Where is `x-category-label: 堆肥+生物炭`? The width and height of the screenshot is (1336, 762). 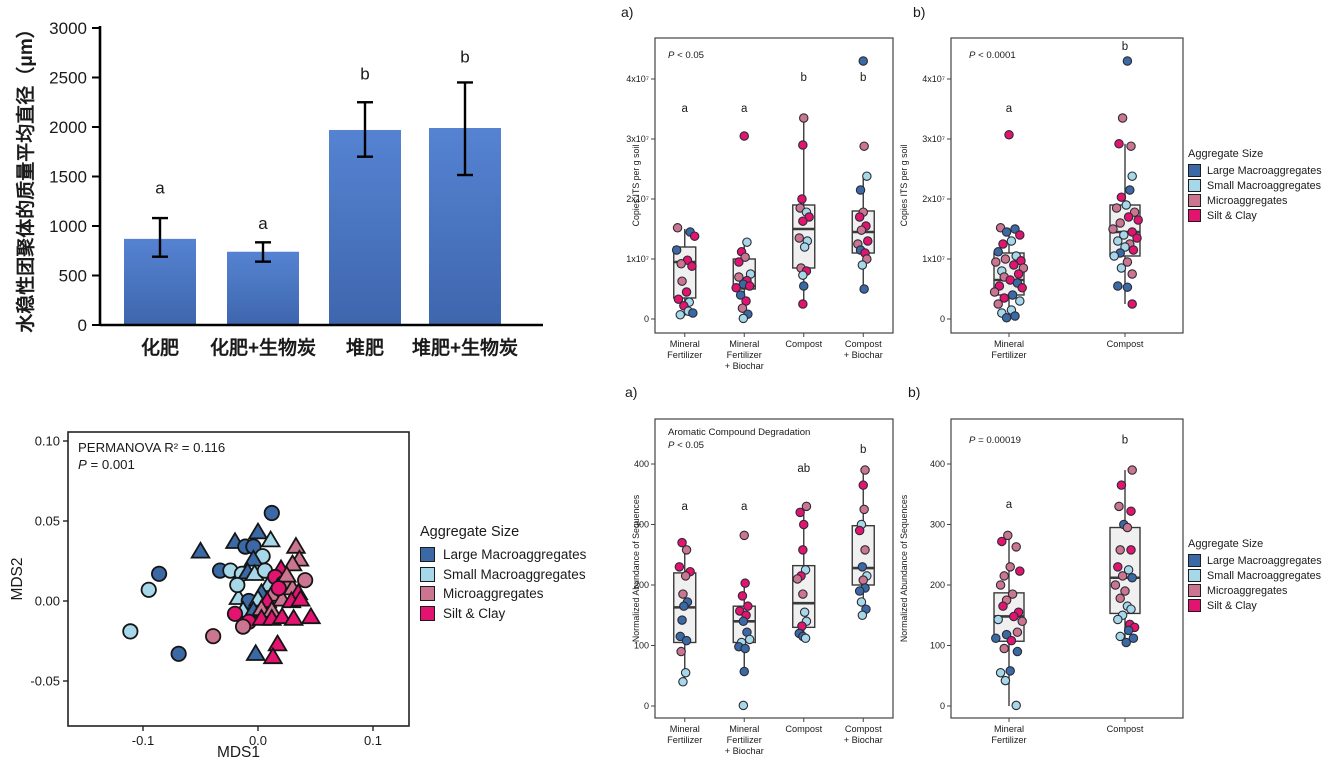 x-category-label: 堆肥+生物炭 is located at coordinates (465, 347).